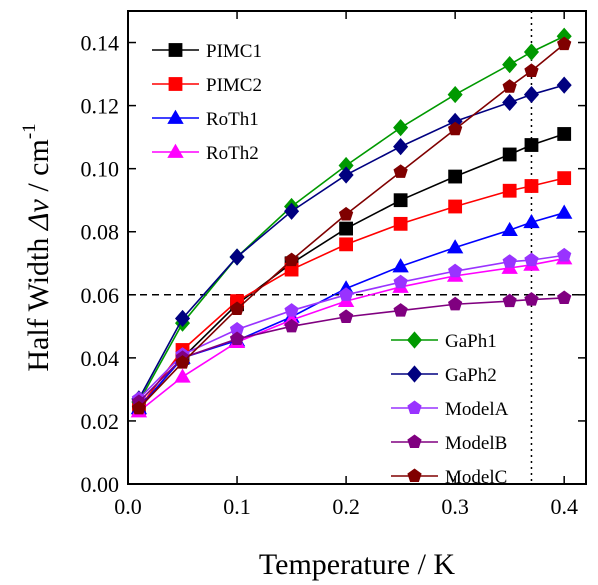 The image size is (598, 585). I want to click on legend-item: ModelA, so click(450, 409).